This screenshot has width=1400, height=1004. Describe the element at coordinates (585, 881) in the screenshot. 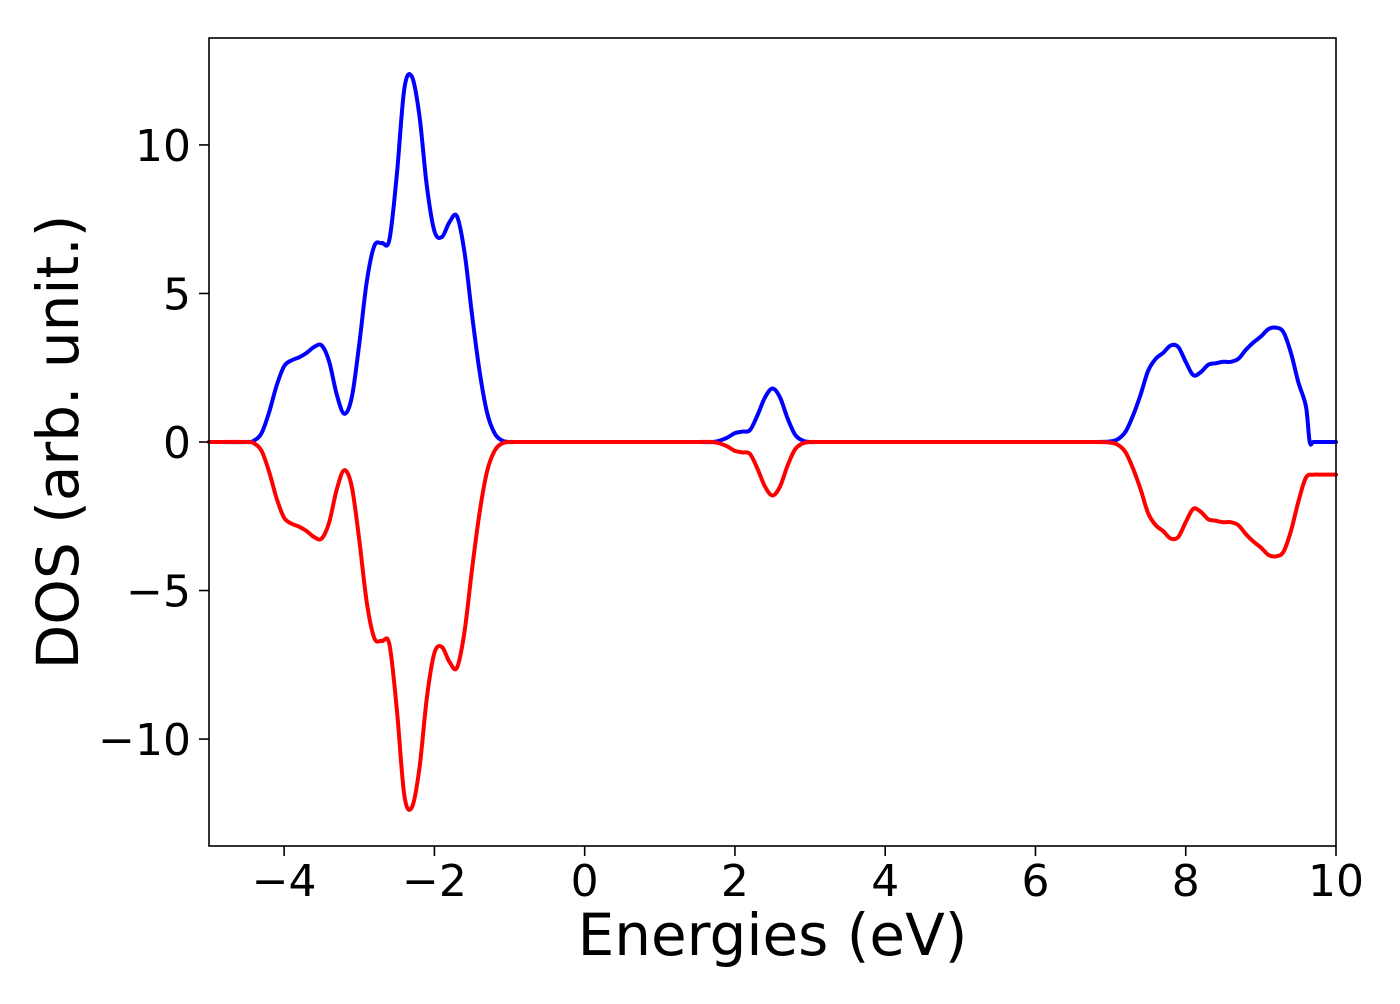

I see `x-tick-label: 0` at that location.